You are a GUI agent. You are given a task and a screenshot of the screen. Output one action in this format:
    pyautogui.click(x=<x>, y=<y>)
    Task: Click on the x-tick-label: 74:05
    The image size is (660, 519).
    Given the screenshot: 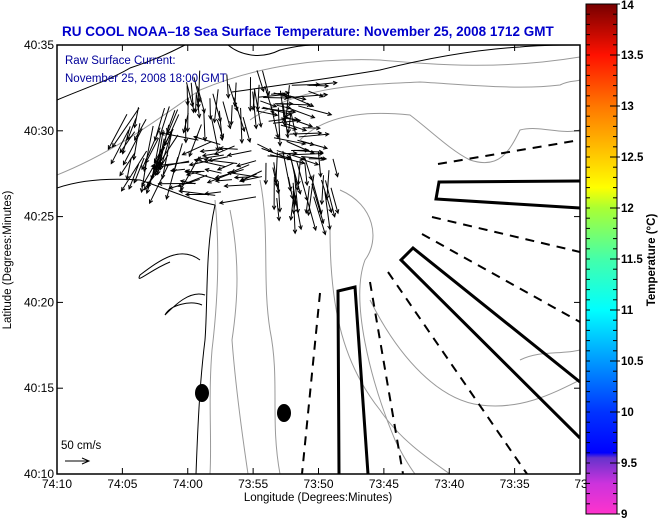 What is the action you would take?
    pyautogui.click(x=122, y=484)
    